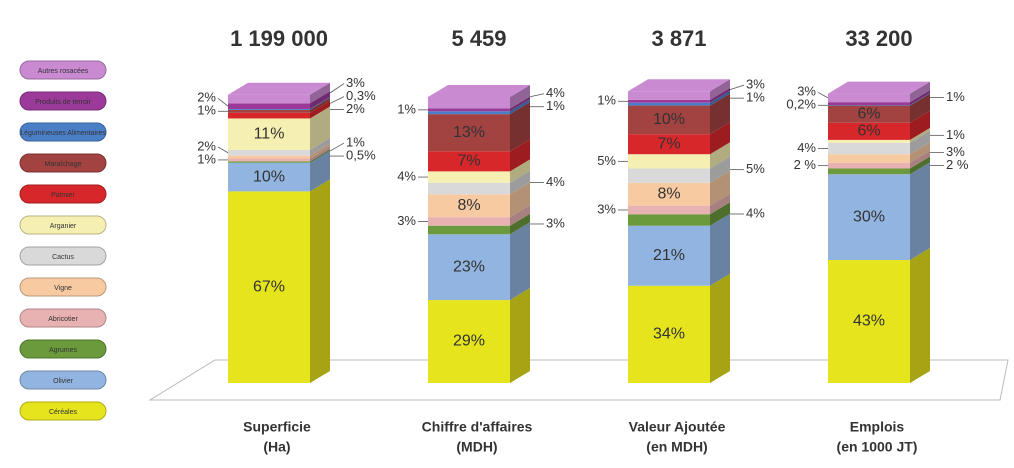 The width and height of the screenshot is (1014, 468). What do you see at coordinates (63, 102) in the screenshot?
I see `legend-label: Produits de terroir` at bounding box center [63, 102].